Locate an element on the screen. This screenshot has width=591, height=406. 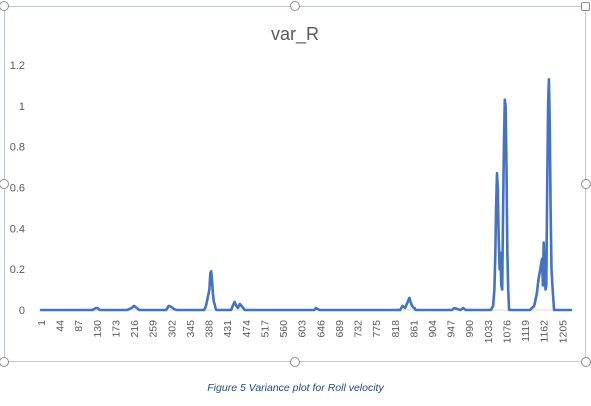
x-tick-label: 1 is located at coordinates (42, 323).